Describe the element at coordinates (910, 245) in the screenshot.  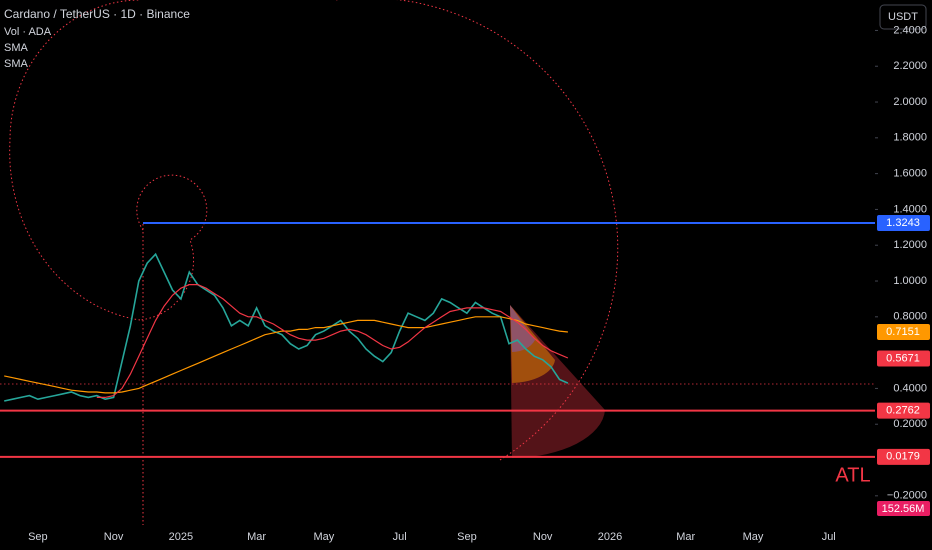
I see `y-tick-label: 1.2000` at that location.